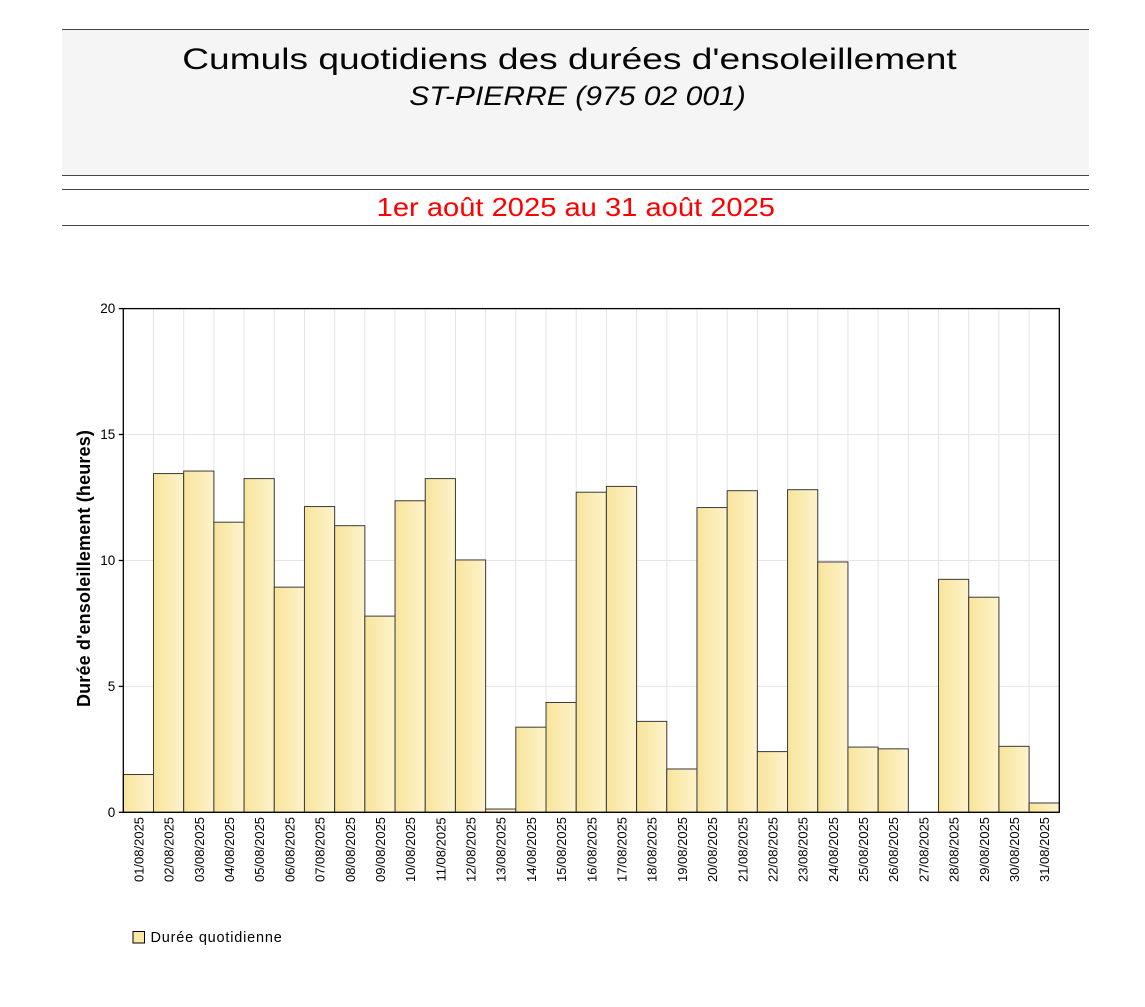 This screenshot has width=1145, height=1007. Describe the element at coordinates (84, 568) in the screenshot. I see `svg-text:Durée d'ensoleillement (heures: Durée d'ensoleillement (heures)` at that location.